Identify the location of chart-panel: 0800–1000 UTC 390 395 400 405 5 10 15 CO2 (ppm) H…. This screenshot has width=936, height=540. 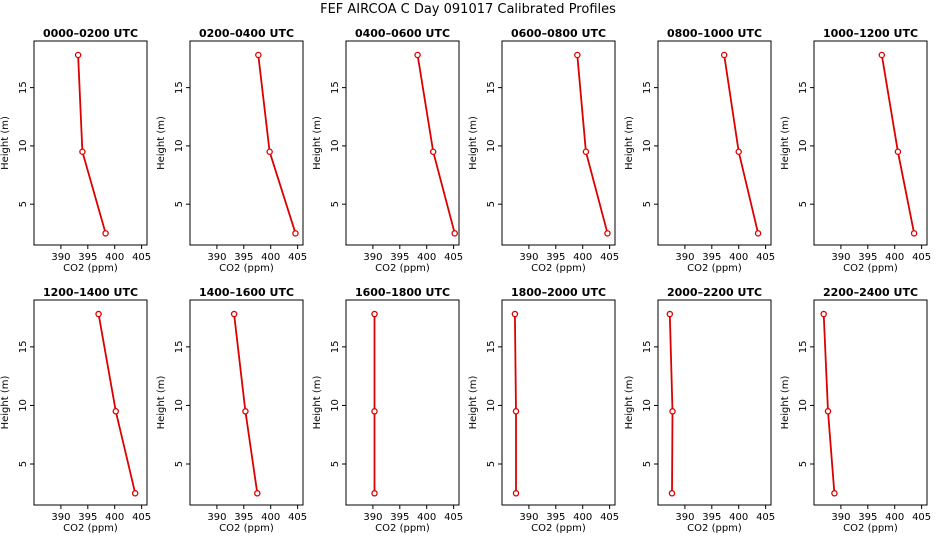
(699, 150).